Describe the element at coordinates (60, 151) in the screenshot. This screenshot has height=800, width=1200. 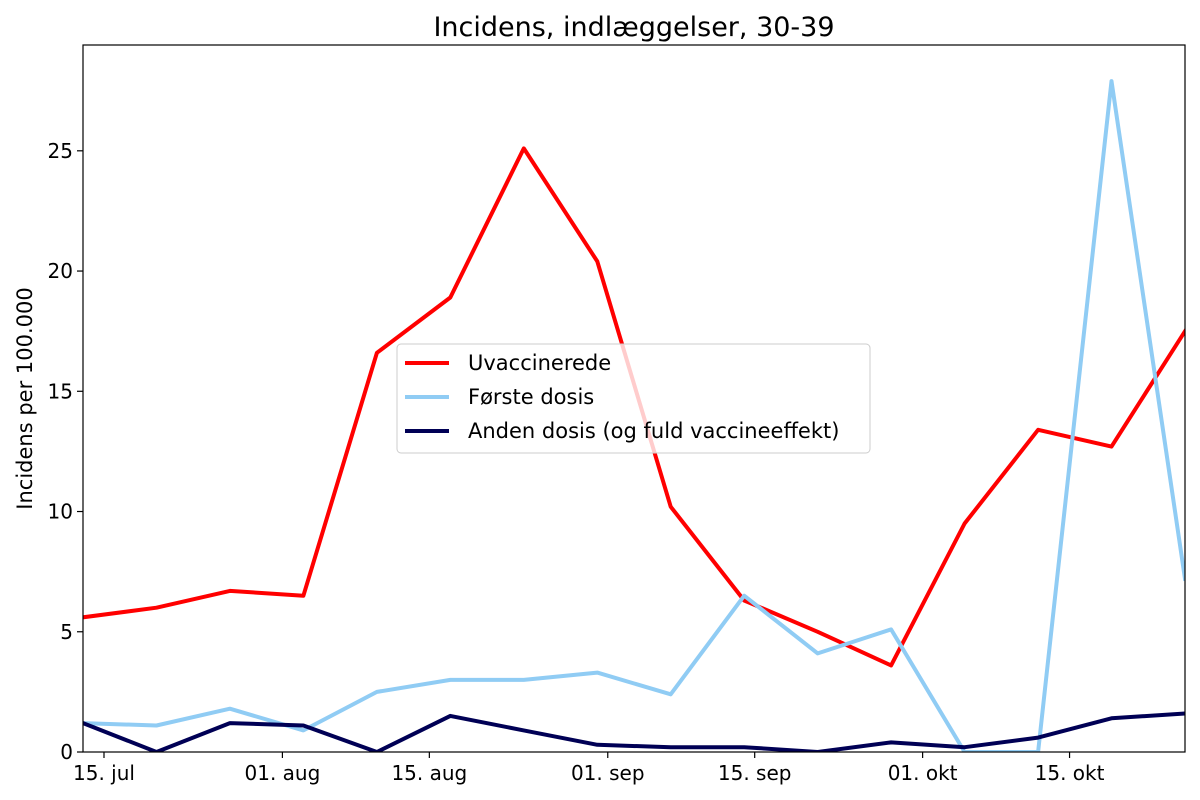
I see `y-tick-label: 25` at that location.